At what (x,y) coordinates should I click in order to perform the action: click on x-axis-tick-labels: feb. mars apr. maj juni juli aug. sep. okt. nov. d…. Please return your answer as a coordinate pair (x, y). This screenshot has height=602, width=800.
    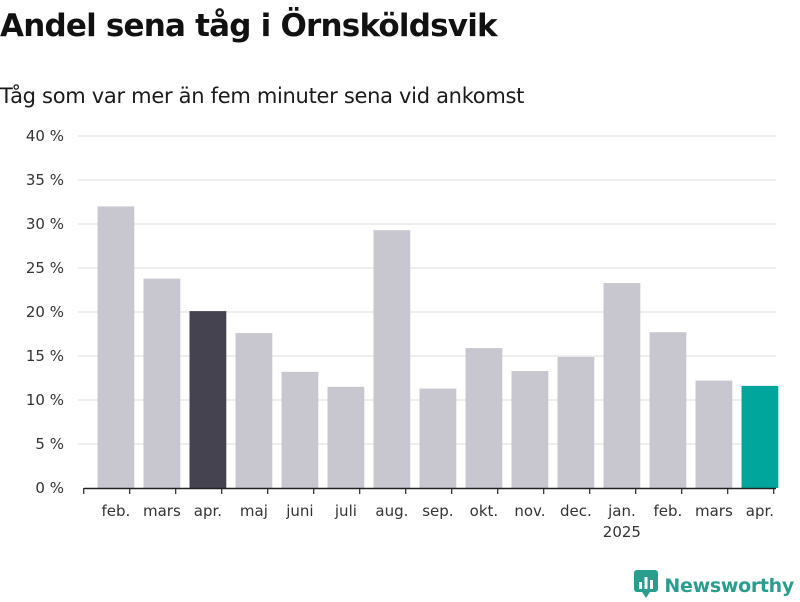
    Looking at the image, I should click on (437, 521).